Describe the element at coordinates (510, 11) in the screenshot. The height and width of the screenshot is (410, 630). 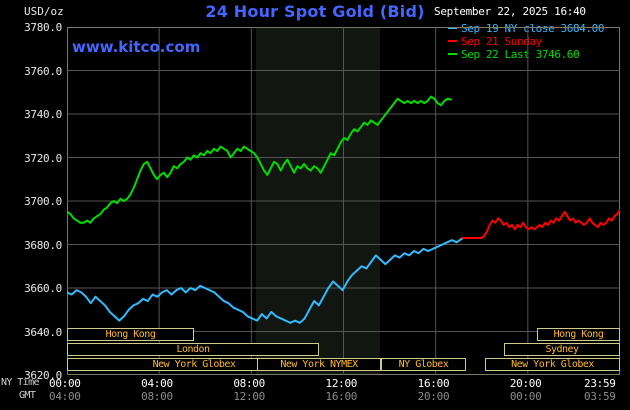
I see `timestamp-label: September 22, 2025 16:40` at that location.